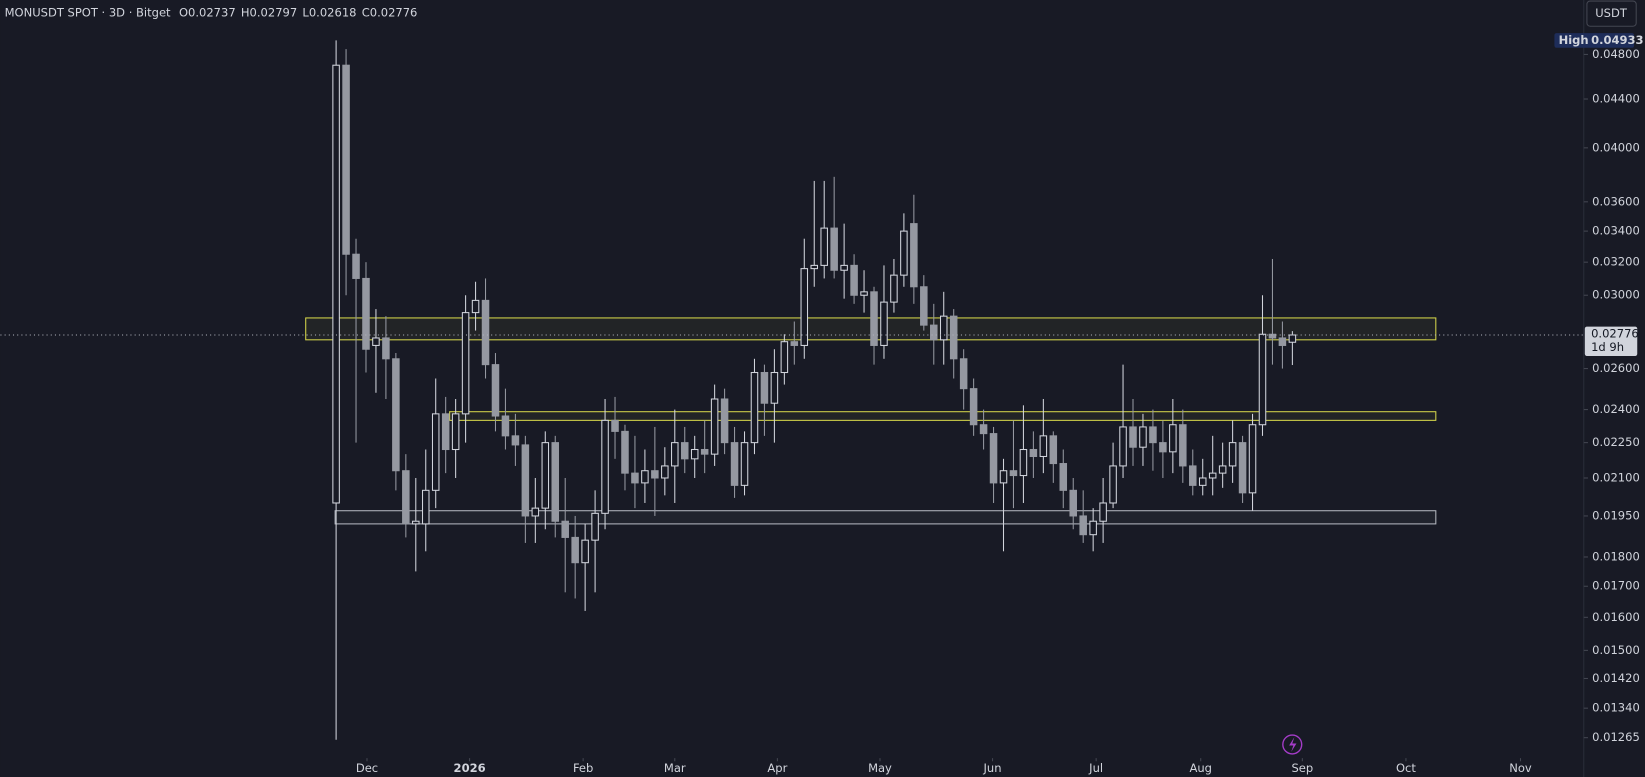  I want to click on y-tick-label: 0.02100, so click(1616, 477).